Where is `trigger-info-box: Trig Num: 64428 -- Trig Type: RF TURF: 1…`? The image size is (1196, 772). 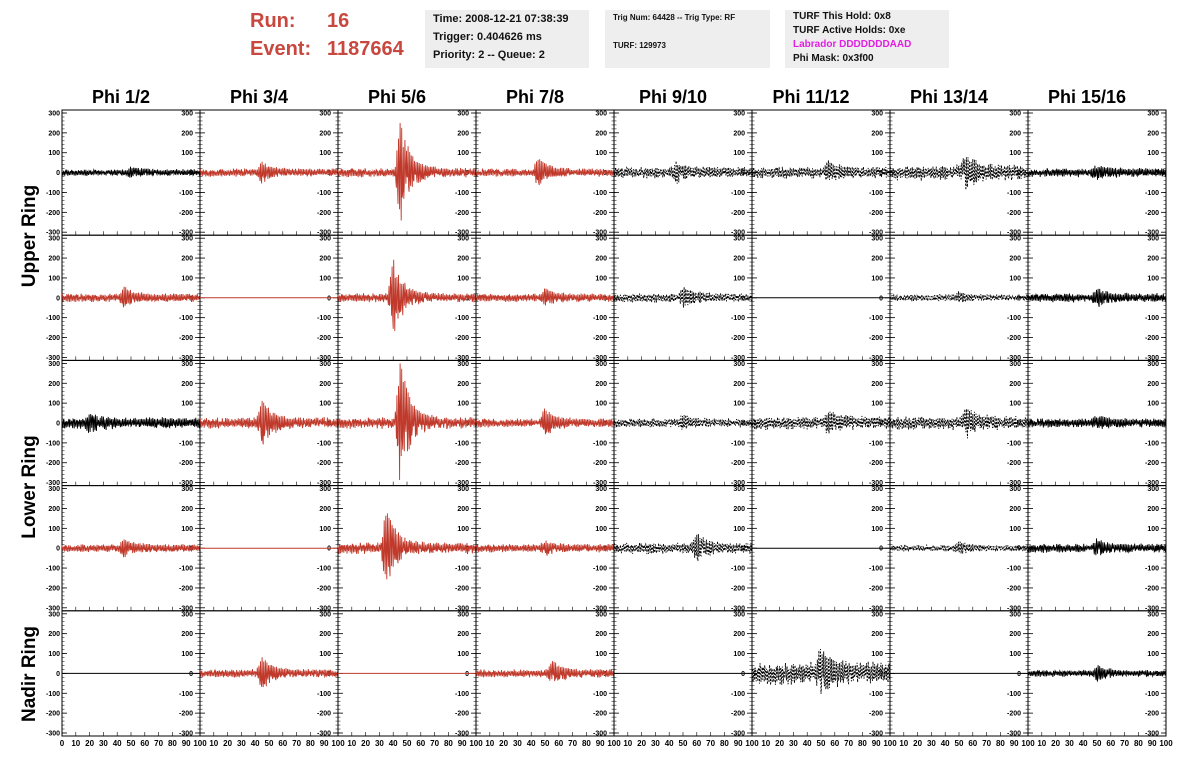 trigger-info-box: Trig Num: 64428 -- Trig Type: RF TURF: 1… is located at coordinates (687, 39).